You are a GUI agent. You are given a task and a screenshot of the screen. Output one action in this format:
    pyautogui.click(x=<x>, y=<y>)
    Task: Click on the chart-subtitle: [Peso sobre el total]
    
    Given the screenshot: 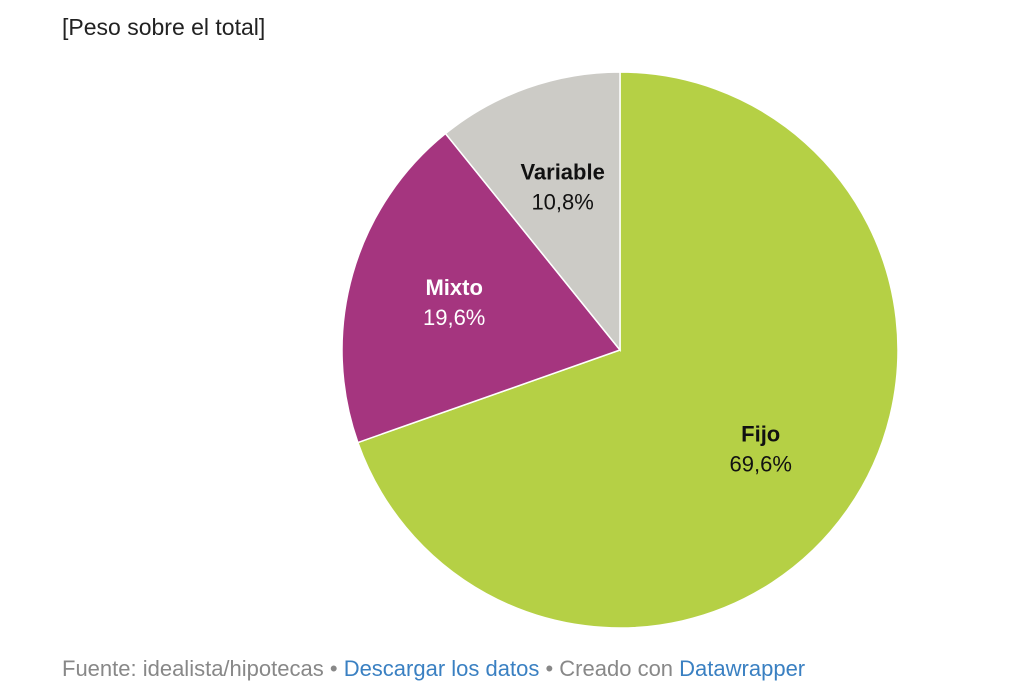 What is the action you would take?
    pyautogui.click(x=164, y=27)
    